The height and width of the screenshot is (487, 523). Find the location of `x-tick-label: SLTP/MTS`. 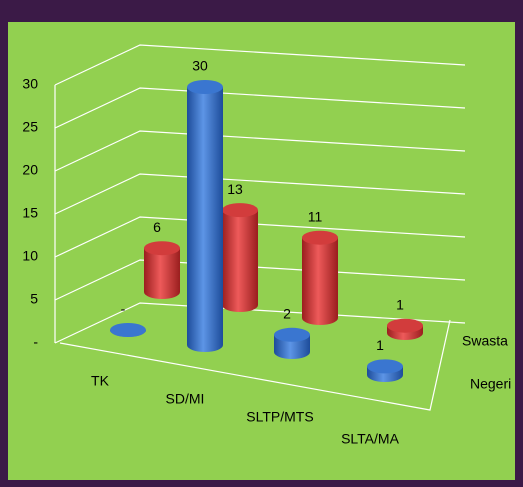

x-tick-label: SLTP/MTS is located at coordinates (279, 417).